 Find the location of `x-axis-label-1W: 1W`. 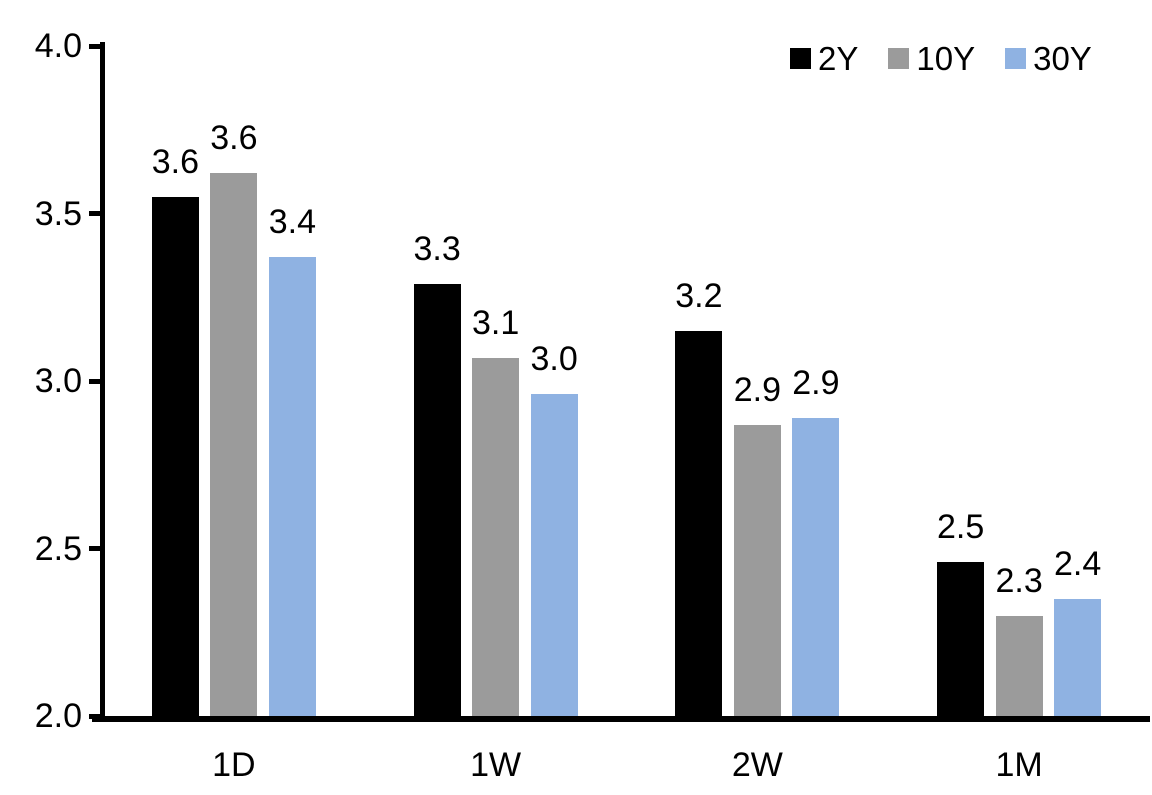

x-axis-label-1W: 1W is located at coordinates (496, 765).